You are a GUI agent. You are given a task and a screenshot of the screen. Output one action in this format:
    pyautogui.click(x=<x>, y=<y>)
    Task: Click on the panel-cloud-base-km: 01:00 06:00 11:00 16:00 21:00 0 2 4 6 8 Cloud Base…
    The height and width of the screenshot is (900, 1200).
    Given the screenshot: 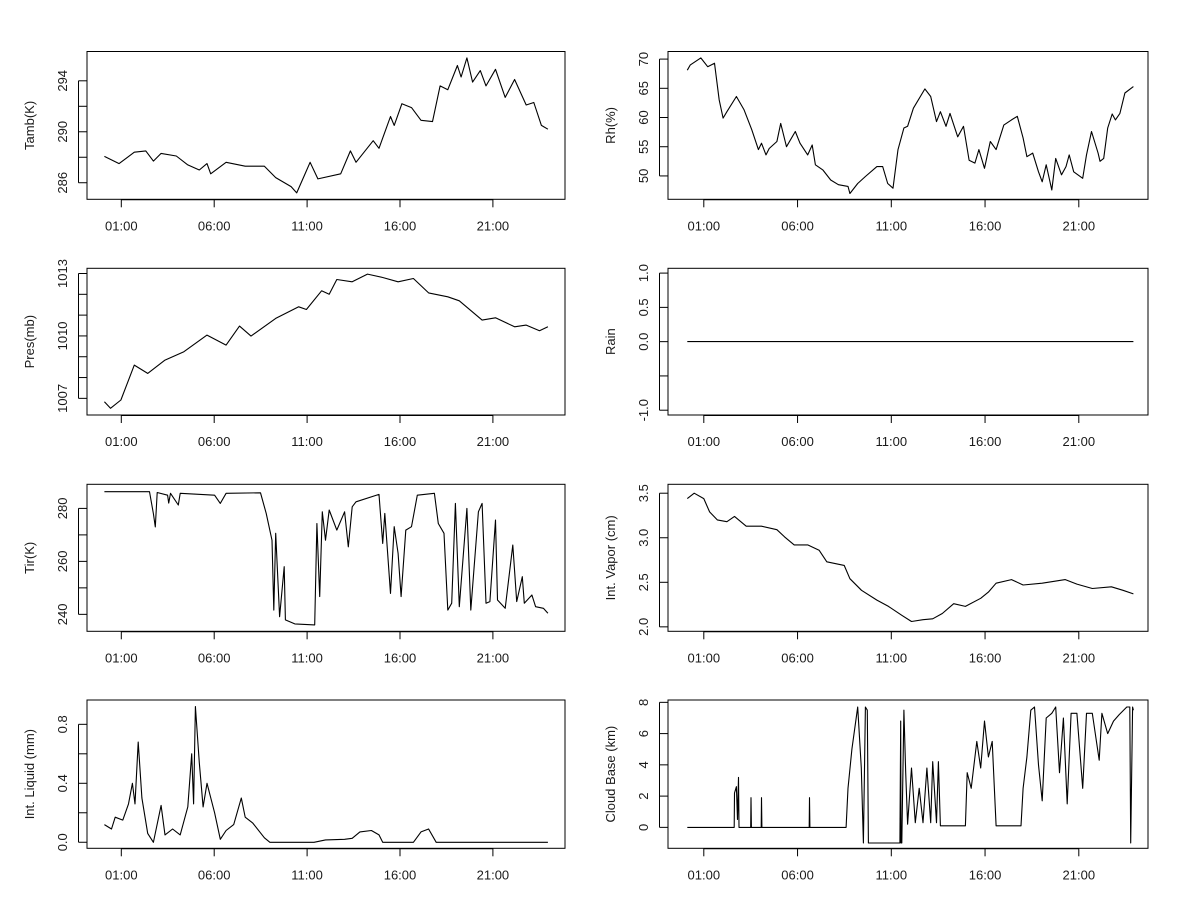 What is the action you would take?
    pyautogui.click(x=876, y=790)
    